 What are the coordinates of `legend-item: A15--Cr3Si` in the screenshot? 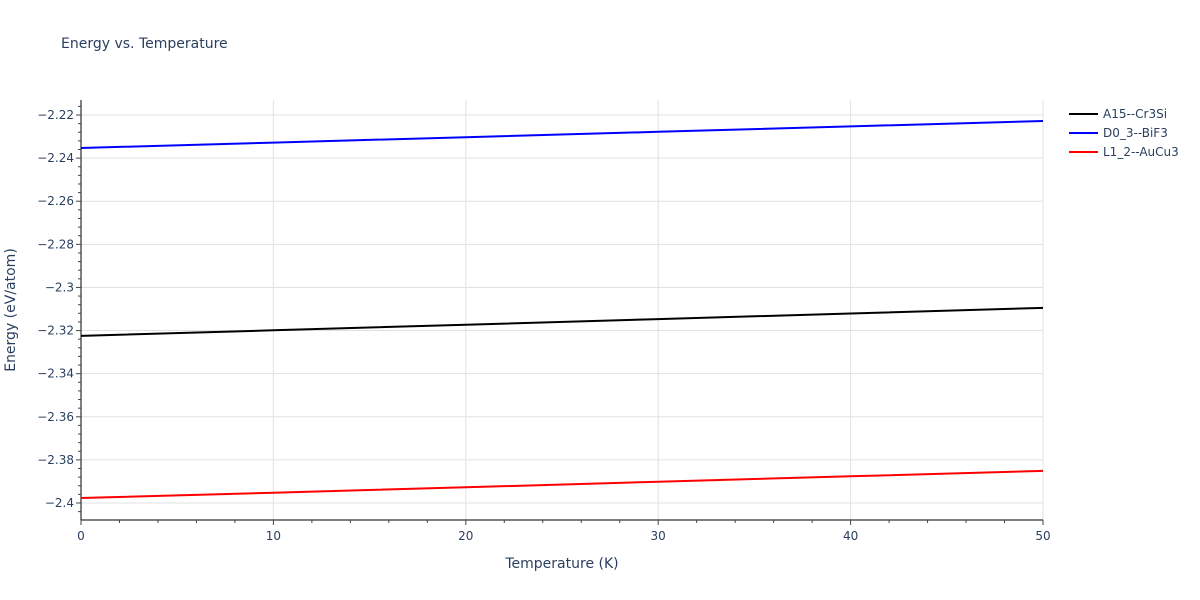 It's located at (1118, 114).